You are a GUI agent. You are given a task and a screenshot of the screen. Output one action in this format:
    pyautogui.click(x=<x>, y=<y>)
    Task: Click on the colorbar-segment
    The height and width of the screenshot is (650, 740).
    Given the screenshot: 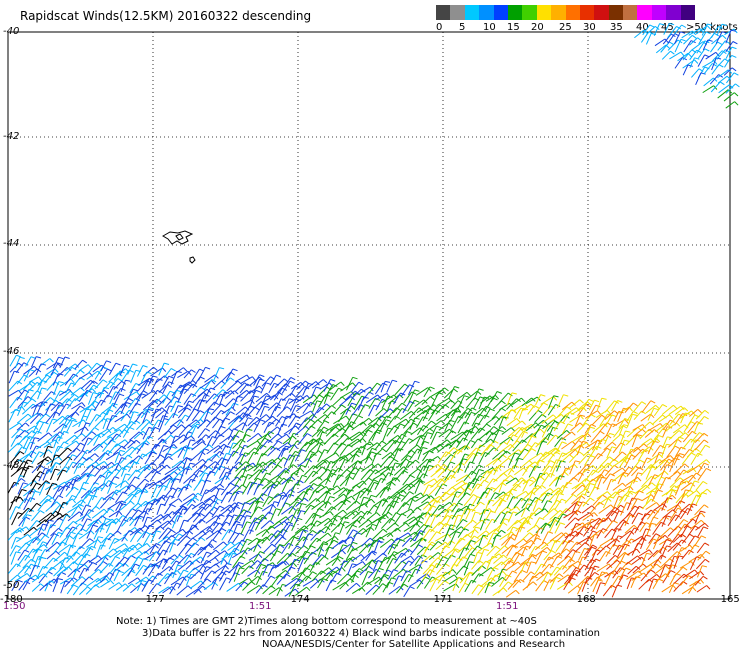 What is the action you would take?
    pyautogui.click(x=616, y=12)
    